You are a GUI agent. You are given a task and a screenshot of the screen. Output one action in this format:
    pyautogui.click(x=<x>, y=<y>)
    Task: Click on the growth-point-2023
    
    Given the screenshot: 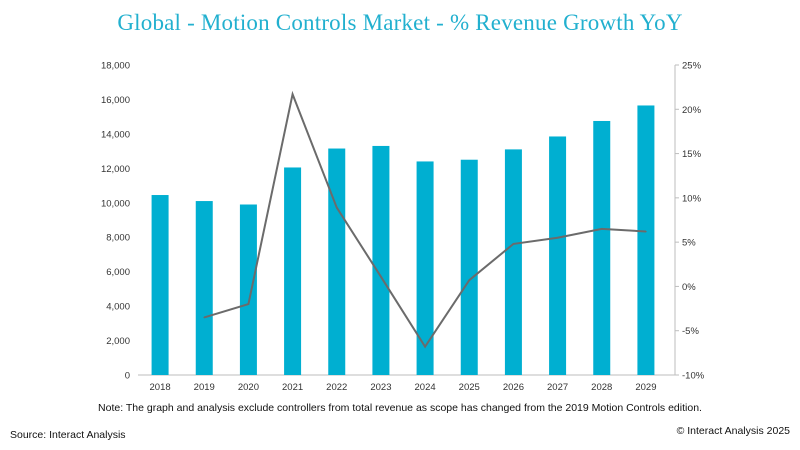 What is the action you would take?
    pyautogui.click(x=381, y=276)
    